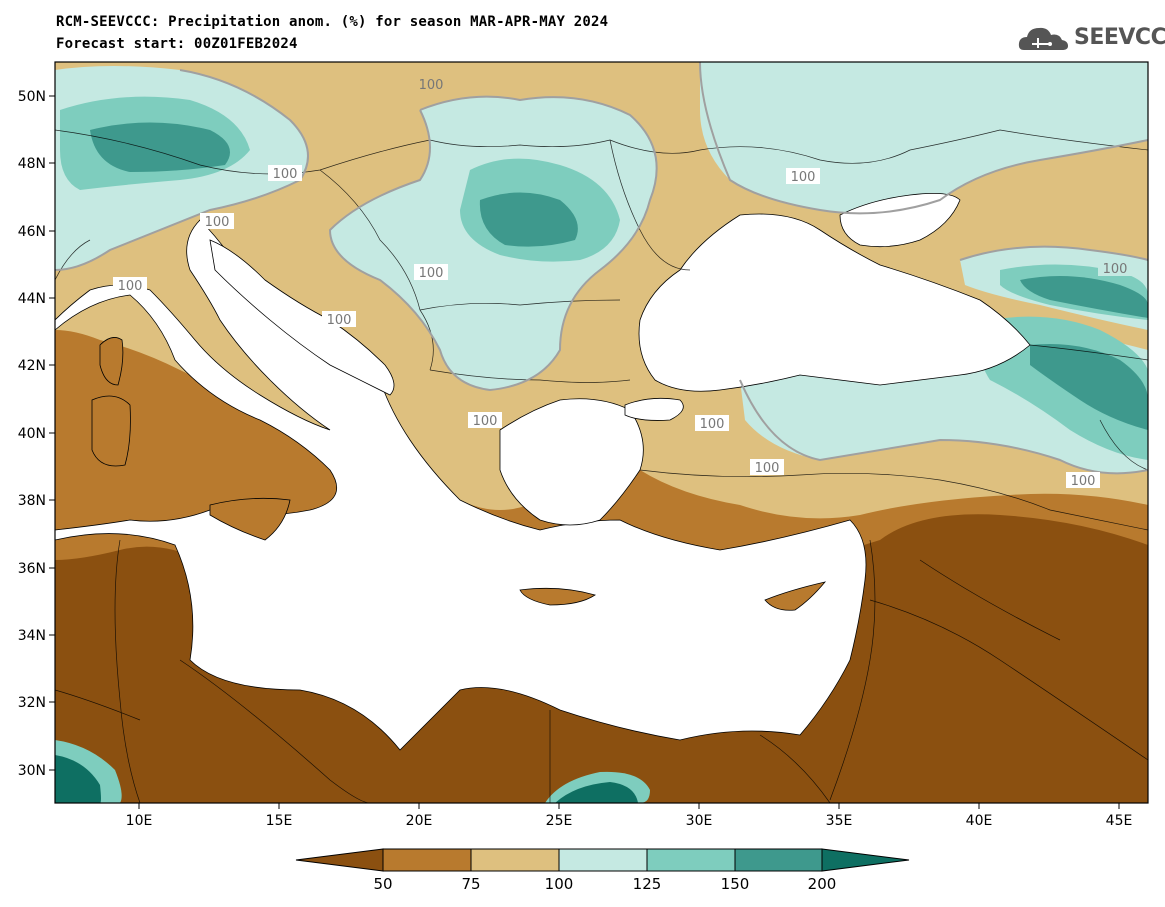  Describe the element at coordinates (78, 779) in the screenshot. I see `very-wet-region-tunisia-south` at that location.